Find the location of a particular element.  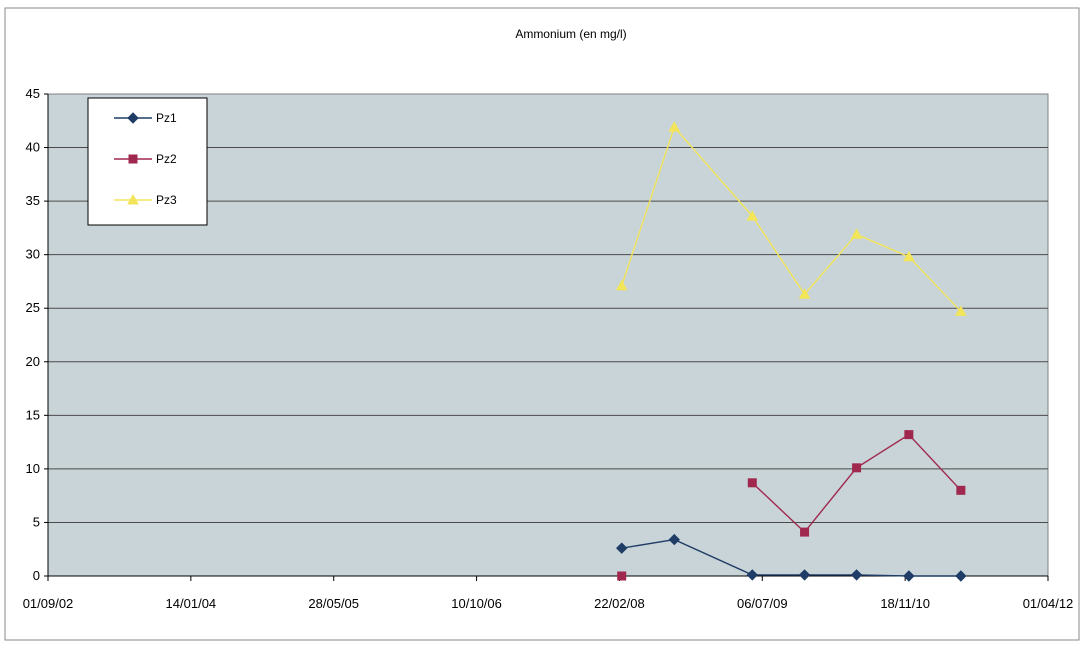

series-pz1 is located at coordinates (791, 557).